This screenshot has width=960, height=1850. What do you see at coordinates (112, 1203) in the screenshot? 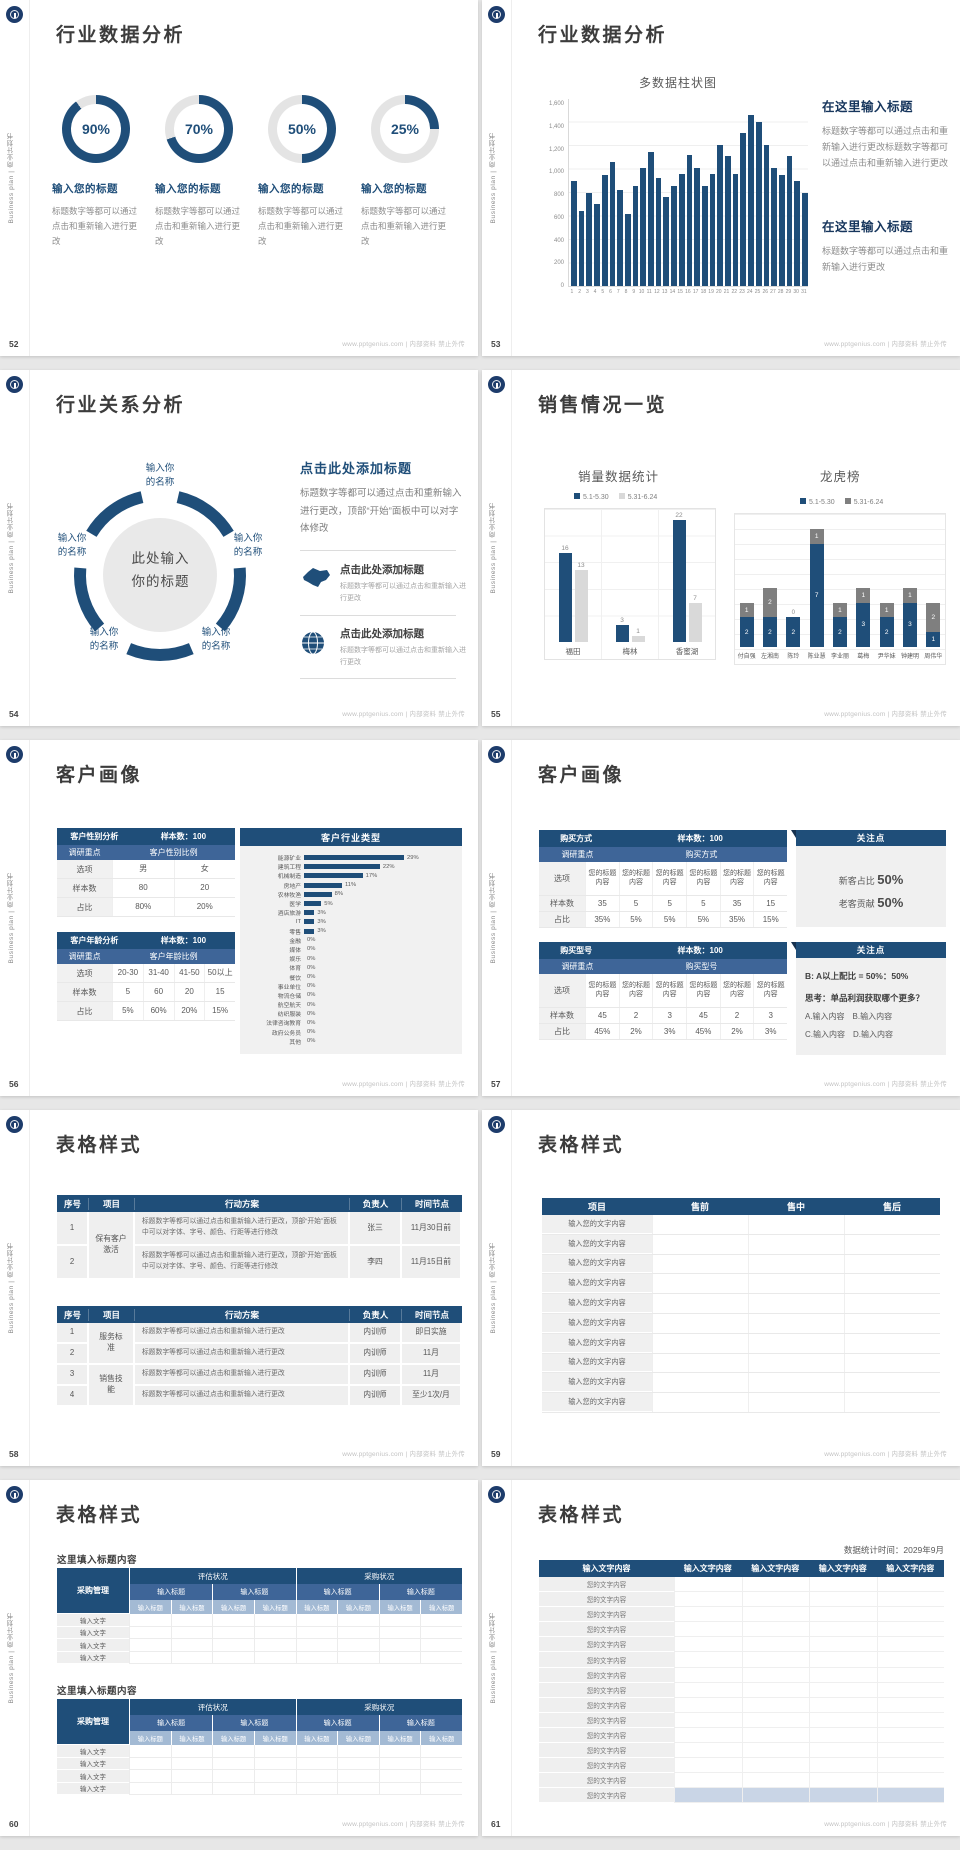
I see `col-header: 项目` at bounding box center [112, 1203].